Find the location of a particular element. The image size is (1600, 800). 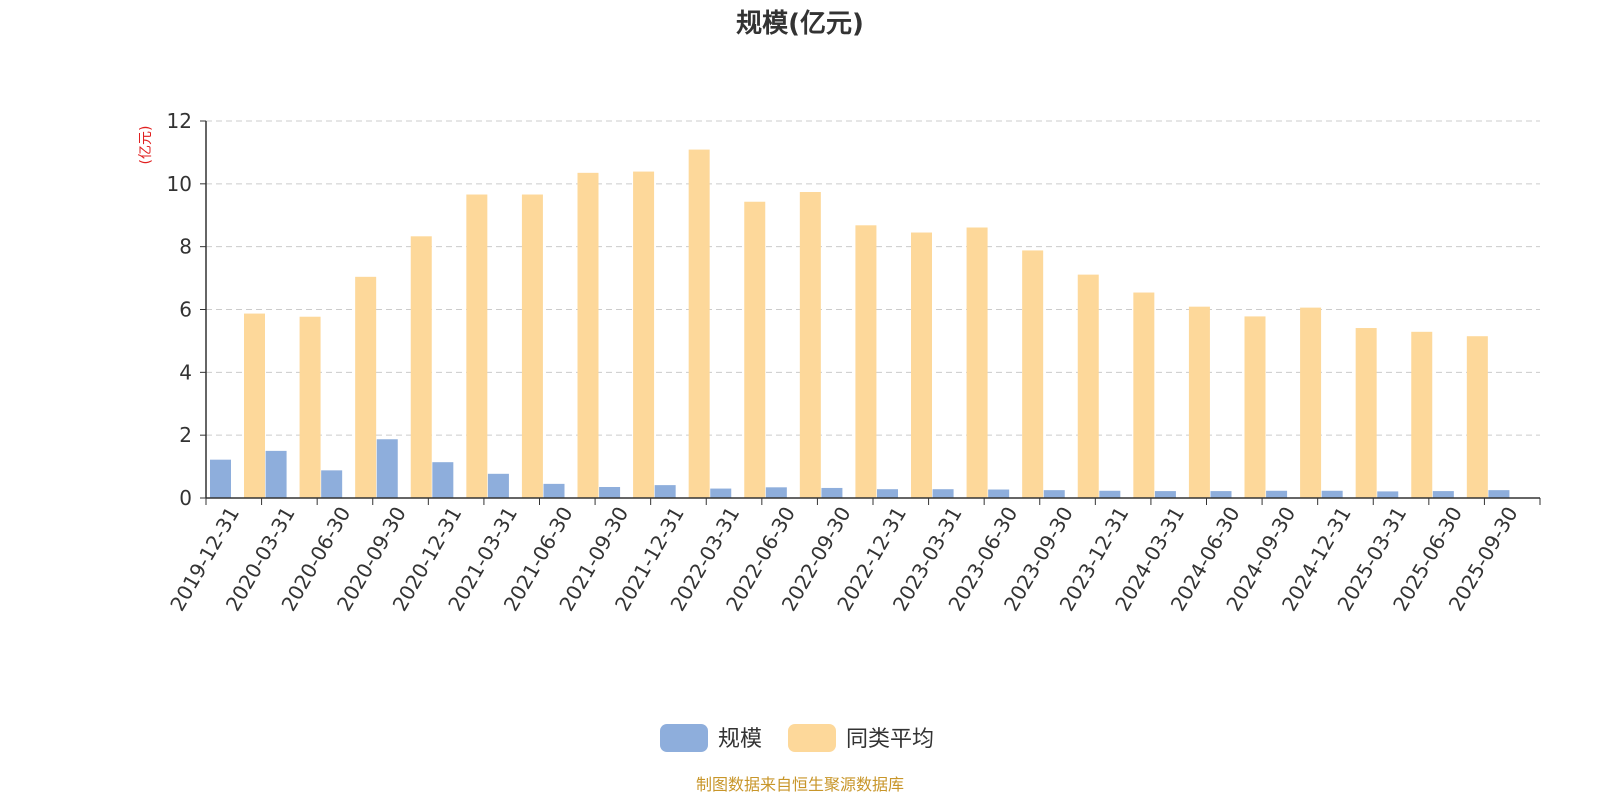

legend-label: 同类平均 is located at coordinates (890, 739).